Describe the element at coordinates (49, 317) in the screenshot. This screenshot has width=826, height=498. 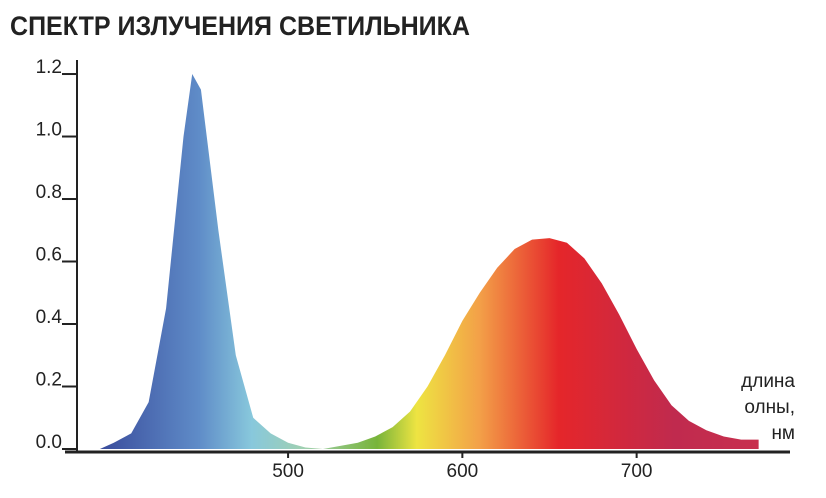
I see `y-tick-label: 0.4` at that location.